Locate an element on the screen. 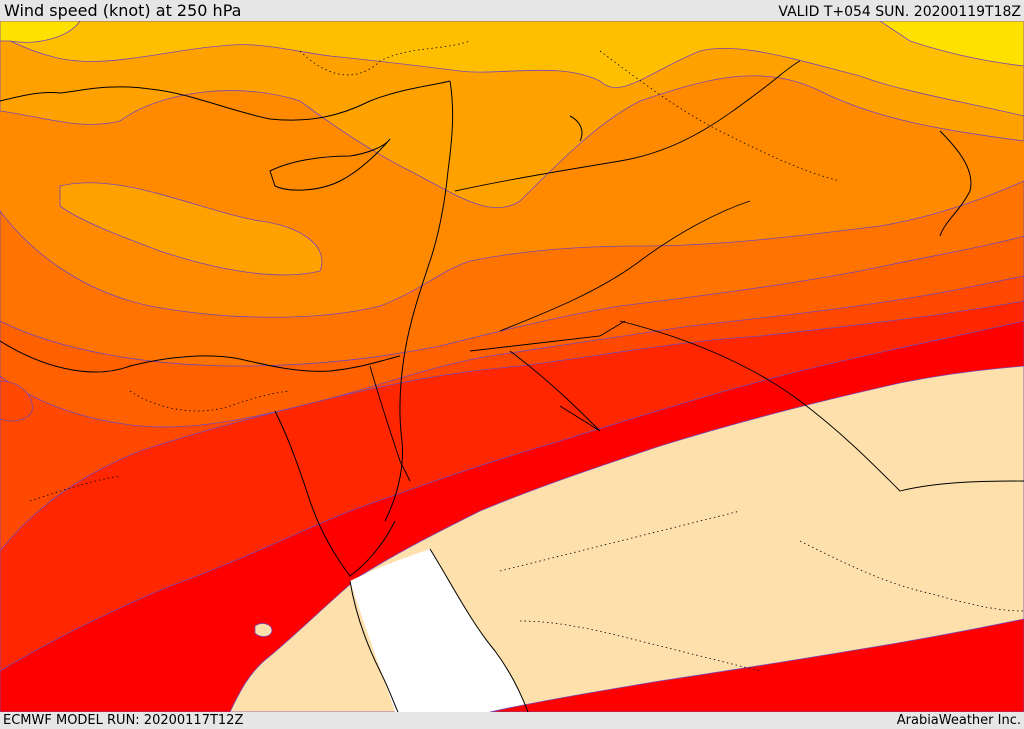 The width and height of the screenshot is (1024, 729). coast-levant is located at coordinates (419, 301).